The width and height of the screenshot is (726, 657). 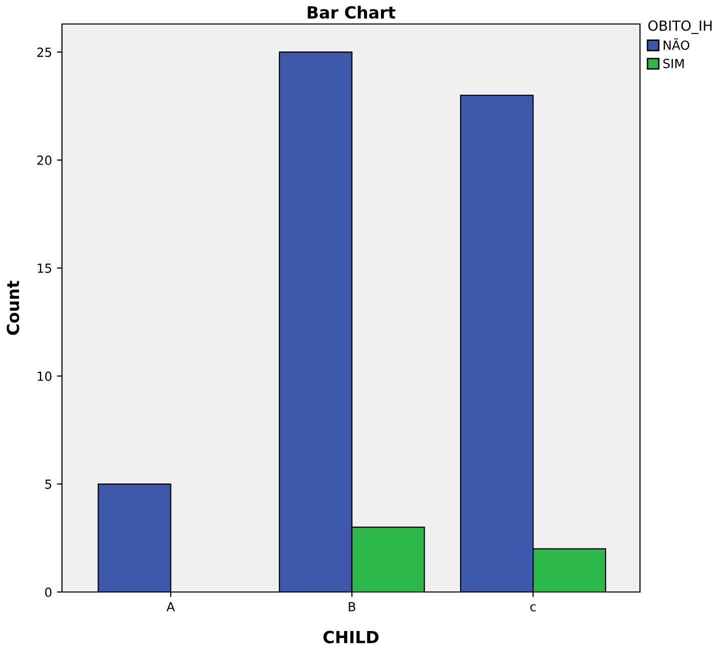 I want to click on y-tick-label: 0, so click(x=48, y=592).